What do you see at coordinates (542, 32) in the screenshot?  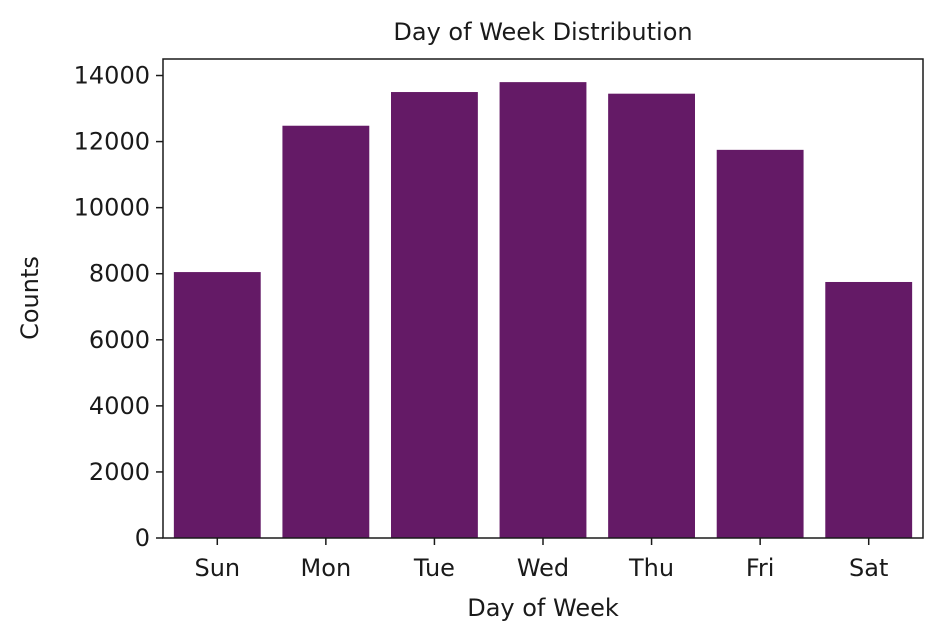 I see `chart-title: Day of Week Distribution` at bounding box center [542, 32].